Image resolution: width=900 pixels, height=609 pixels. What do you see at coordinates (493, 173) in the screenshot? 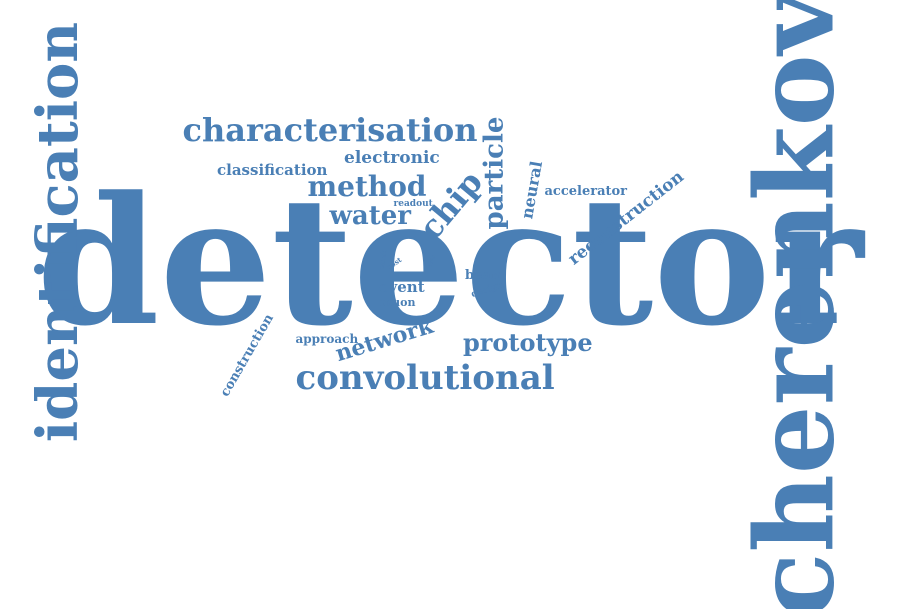
I see `word-particle: particle` at bounding box center [493, 173].